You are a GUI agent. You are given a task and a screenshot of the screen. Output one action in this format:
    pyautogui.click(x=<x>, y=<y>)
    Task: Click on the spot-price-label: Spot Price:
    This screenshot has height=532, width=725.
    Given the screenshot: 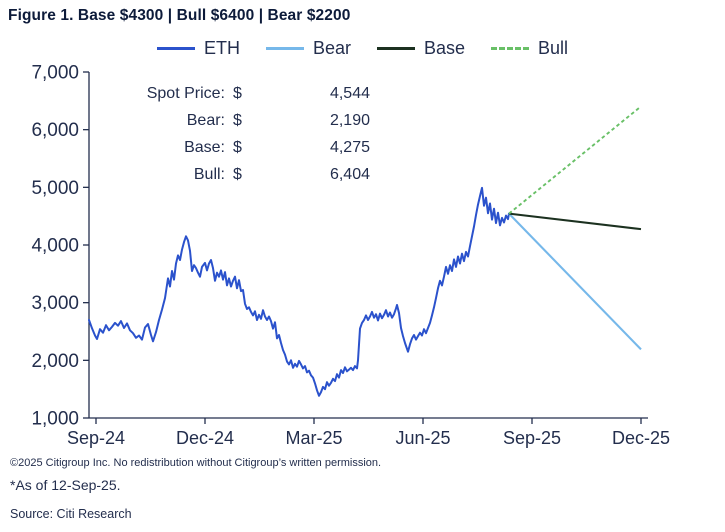 What is the action you would take?
    pyautogui.click(x=185, y=93)
    